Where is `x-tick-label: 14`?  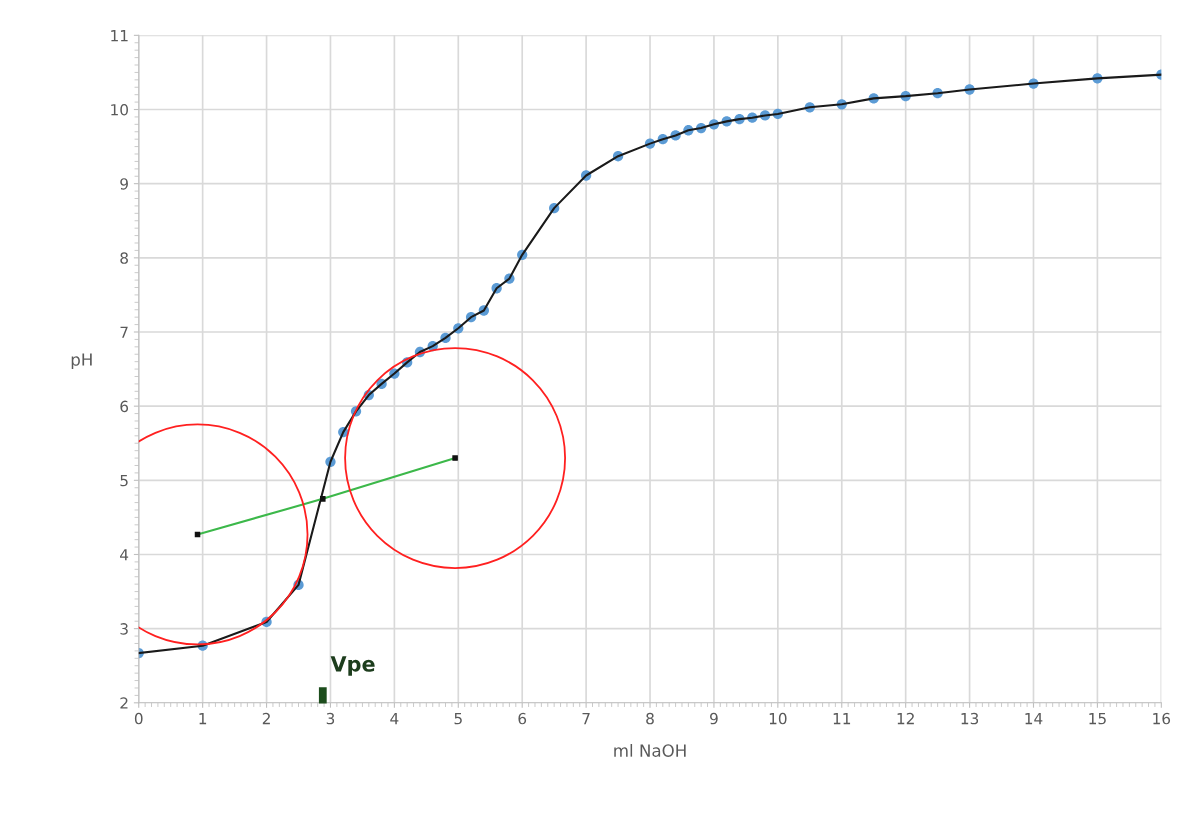 x-tick-label: 14 is located at coordinates (1034, 719).